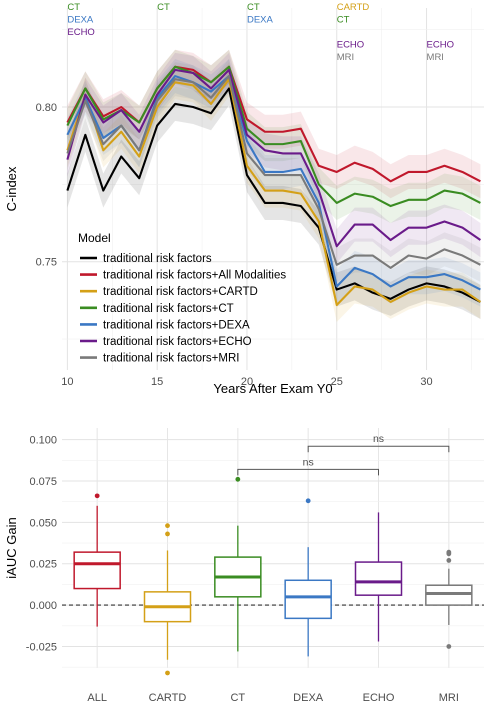  What do you see at coordinates (308, 698) in the screenshot?
I see `x-tick-label: DEXA` at bounding box center [308, 698].